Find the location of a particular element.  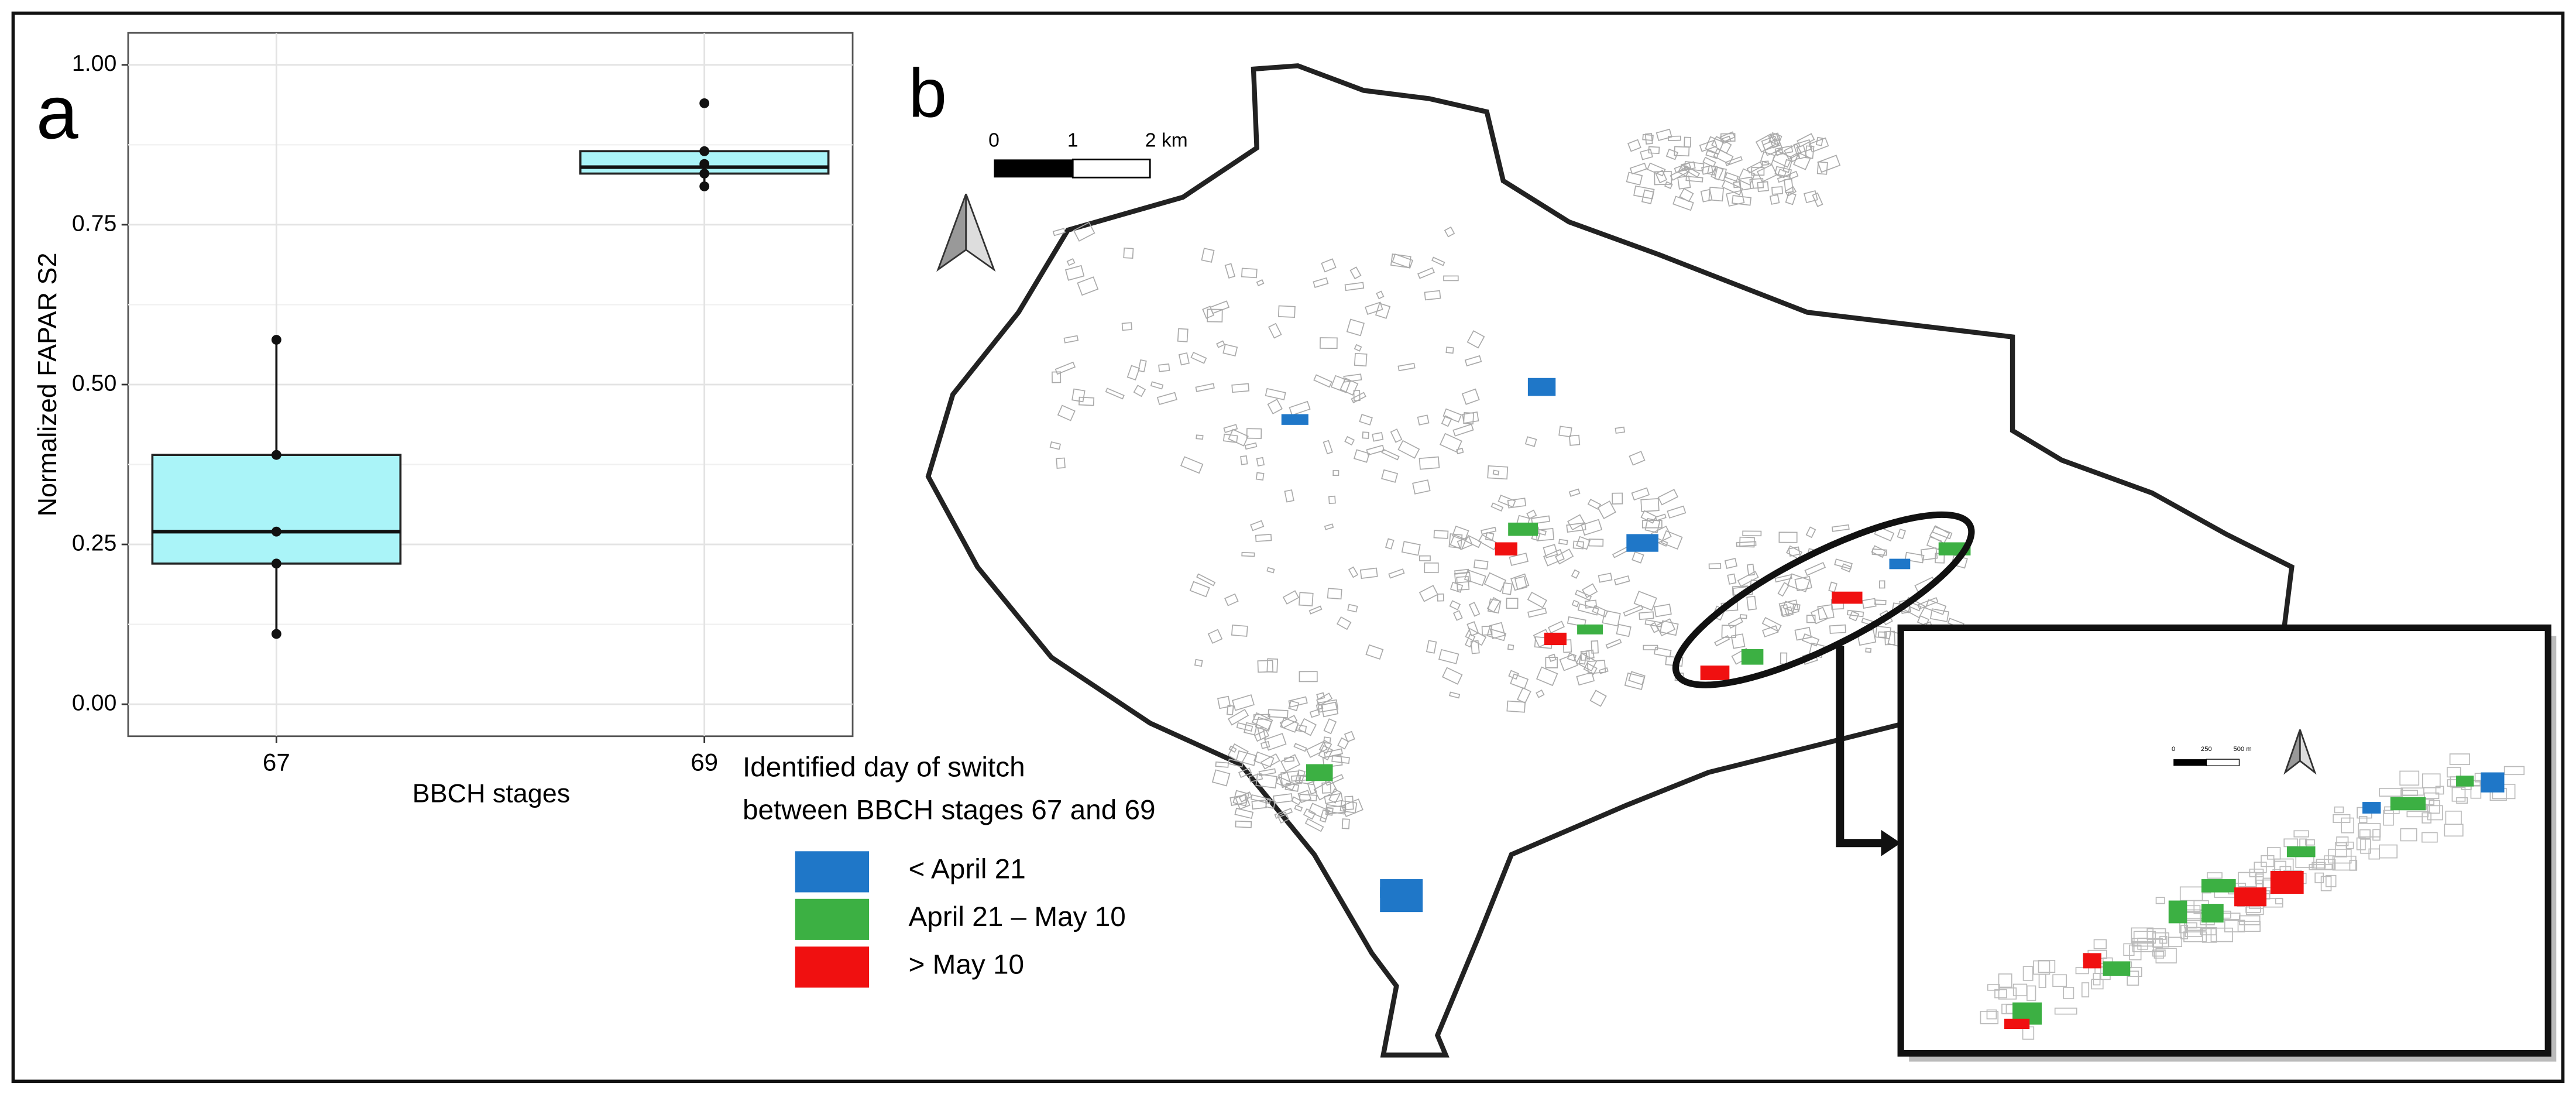

zoom-ellipse is located at coordinates (1824, 599).